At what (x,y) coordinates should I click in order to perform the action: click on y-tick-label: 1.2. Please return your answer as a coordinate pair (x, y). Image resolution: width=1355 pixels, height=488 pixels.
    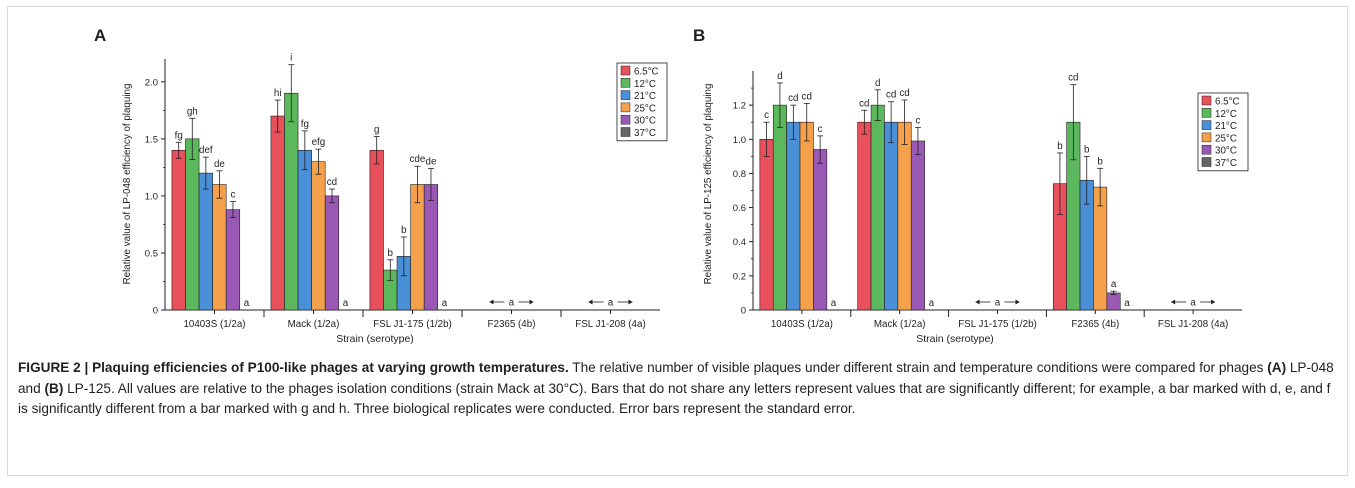
    Looking at the image, I should click on (739, 106).